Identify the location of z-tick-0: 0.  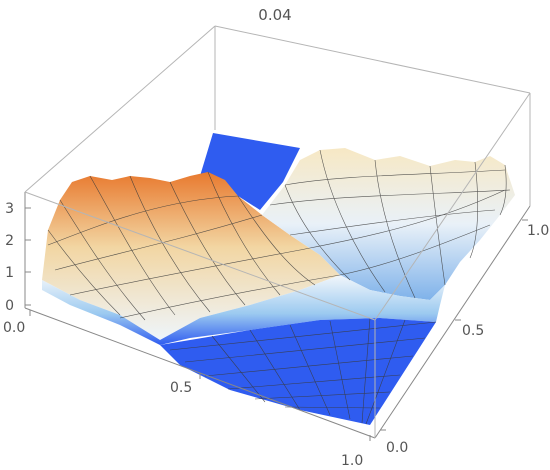
(9, 306).